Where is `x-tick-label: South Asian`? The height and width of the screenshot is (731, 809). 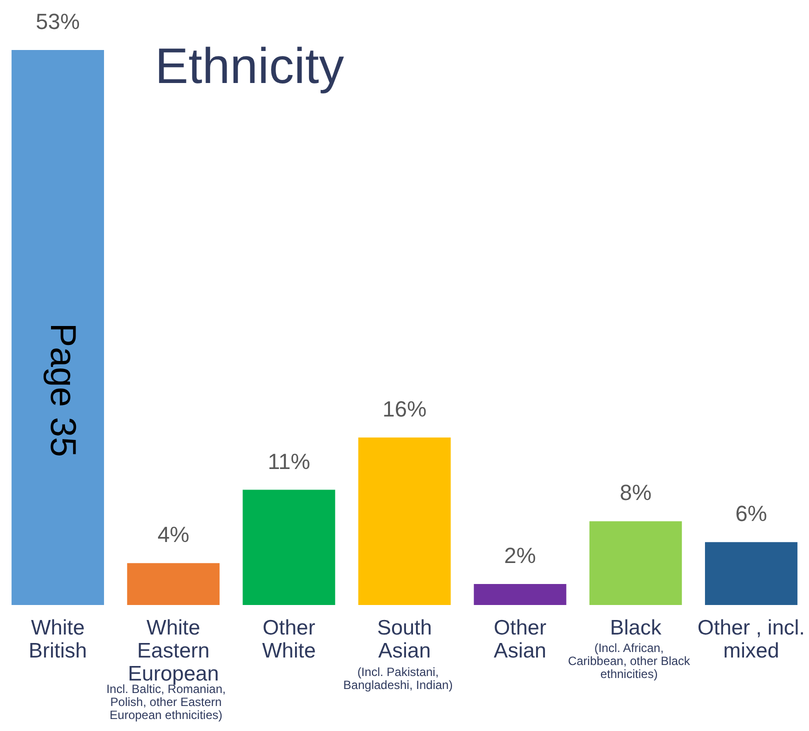 x-tick-label: South Asian is located at coordinates (404, 639).